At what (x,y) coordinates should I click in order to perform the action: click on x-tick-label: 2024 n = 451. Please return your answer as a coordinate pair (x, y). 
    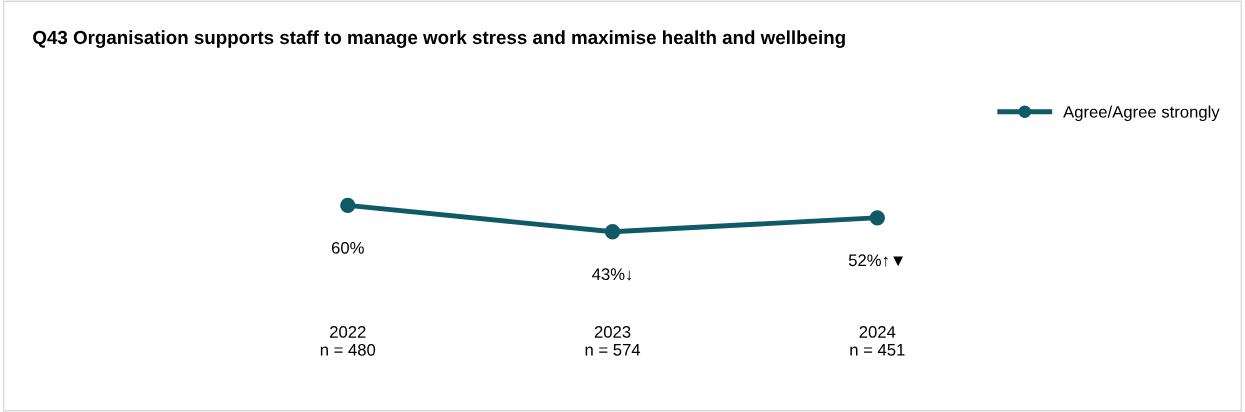
    Looking at the image, I should click on (877, 340).